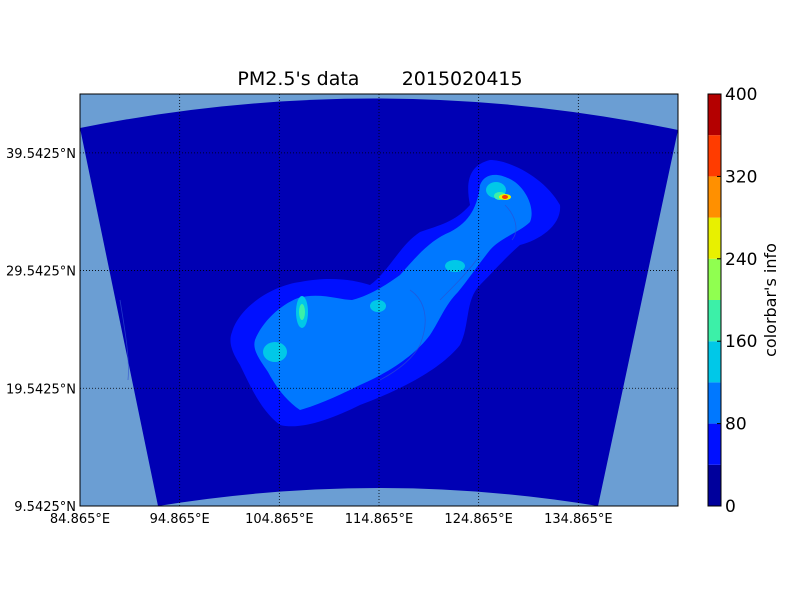  I want to click on contour-core-sichuan-inner, so click(302, 312).